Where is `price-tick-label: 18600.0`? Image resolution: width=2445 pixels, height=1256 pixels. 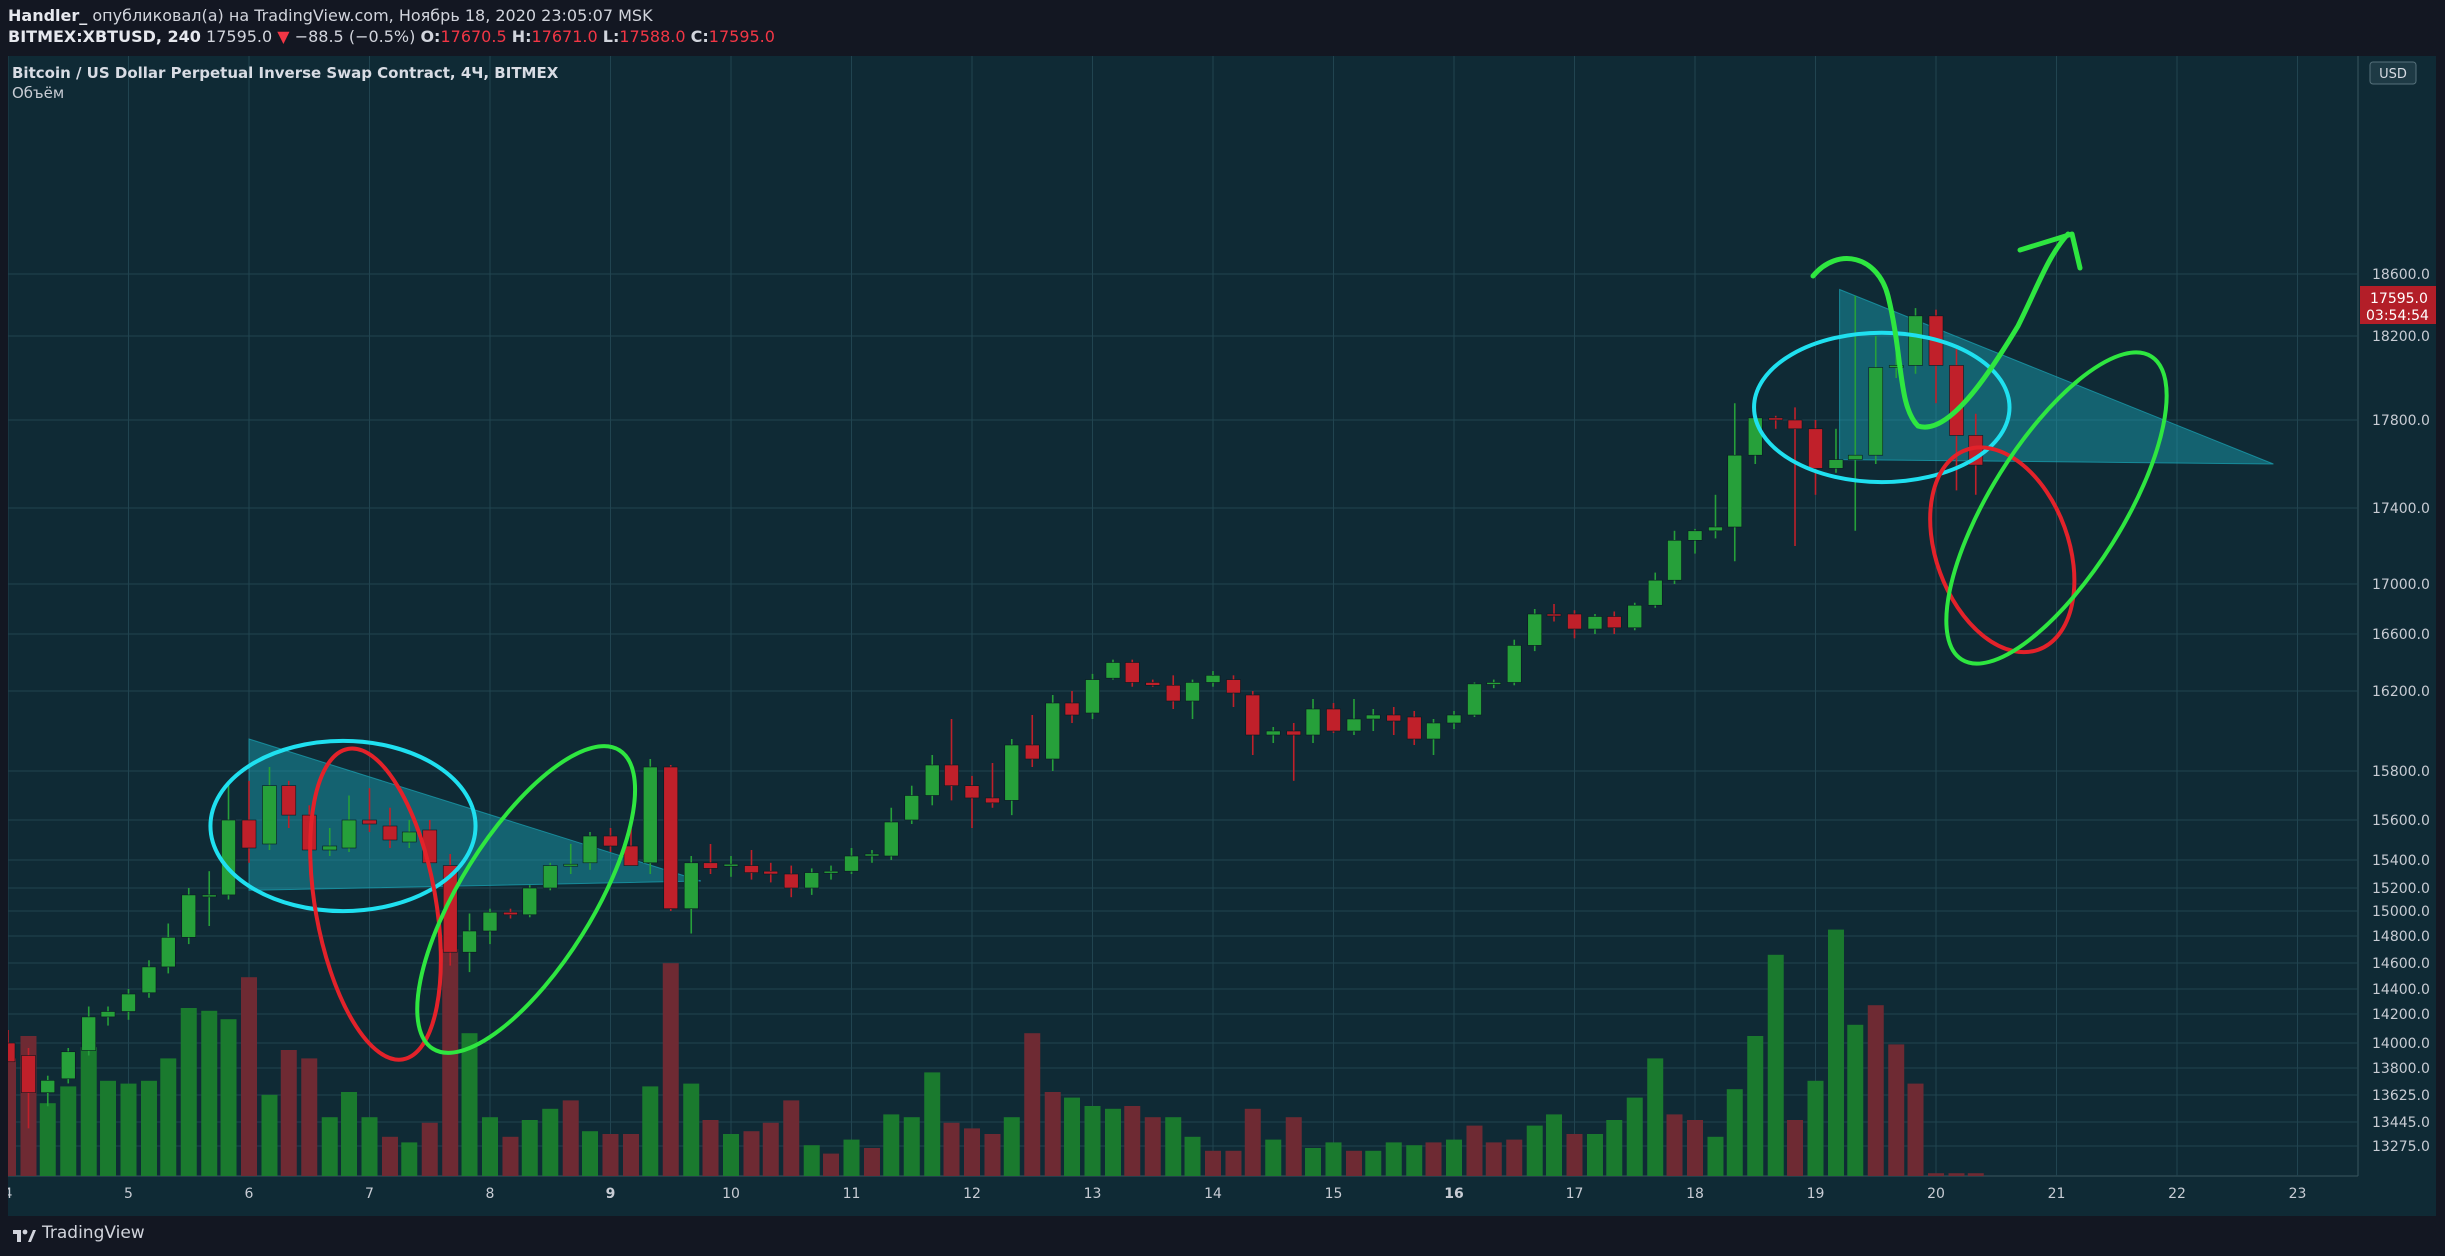
price-tick-label: 18600.0 is located at coordinates (2401, 275).